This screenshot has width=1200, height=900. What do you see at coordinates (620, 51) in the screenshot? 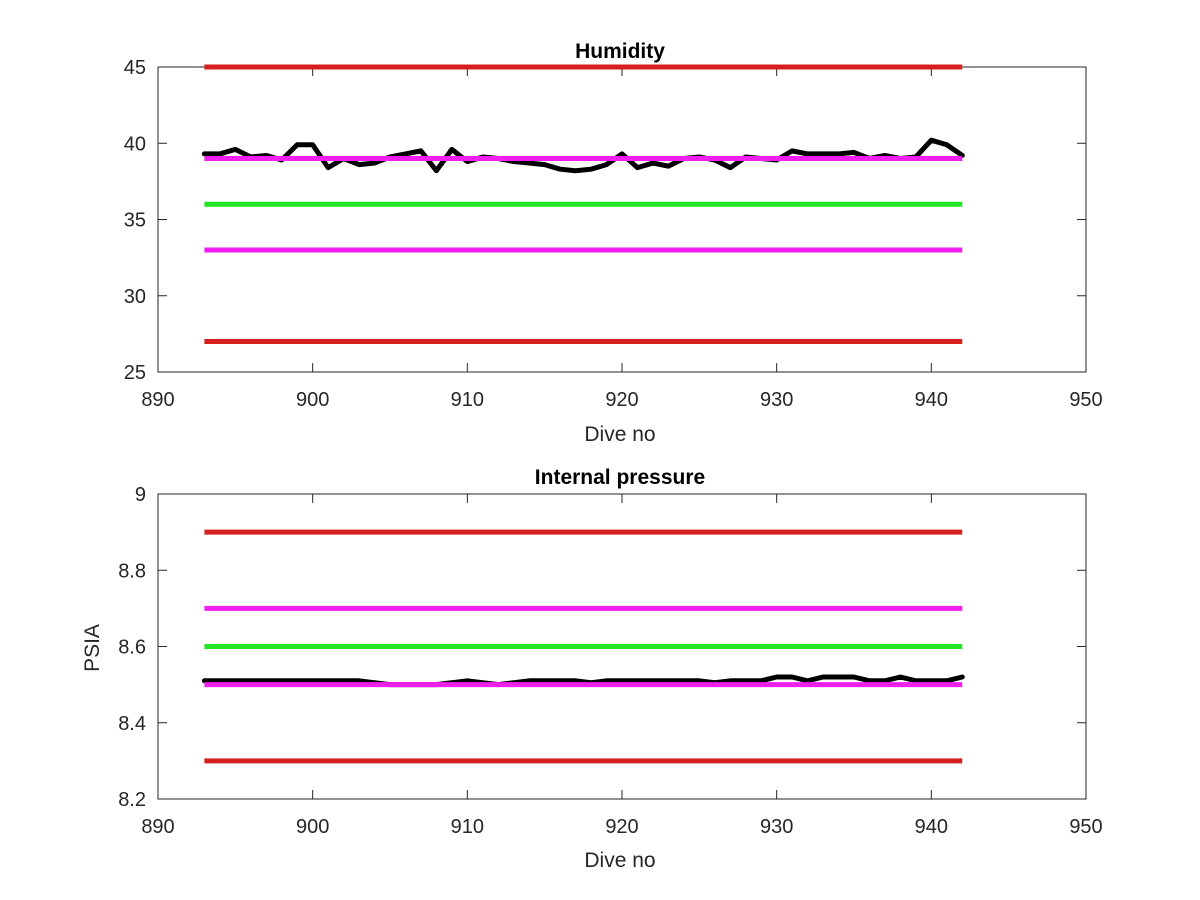
I see `chart-title: Humidity` at bounding box center [620, 51].